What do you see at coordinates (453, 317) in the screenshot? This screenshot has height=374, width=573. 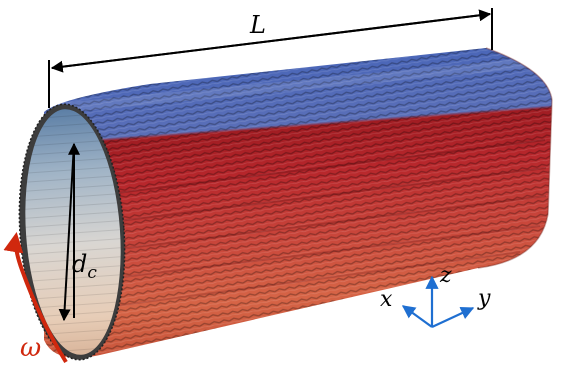 I see `y-axis` at bounding box center [453, 317].